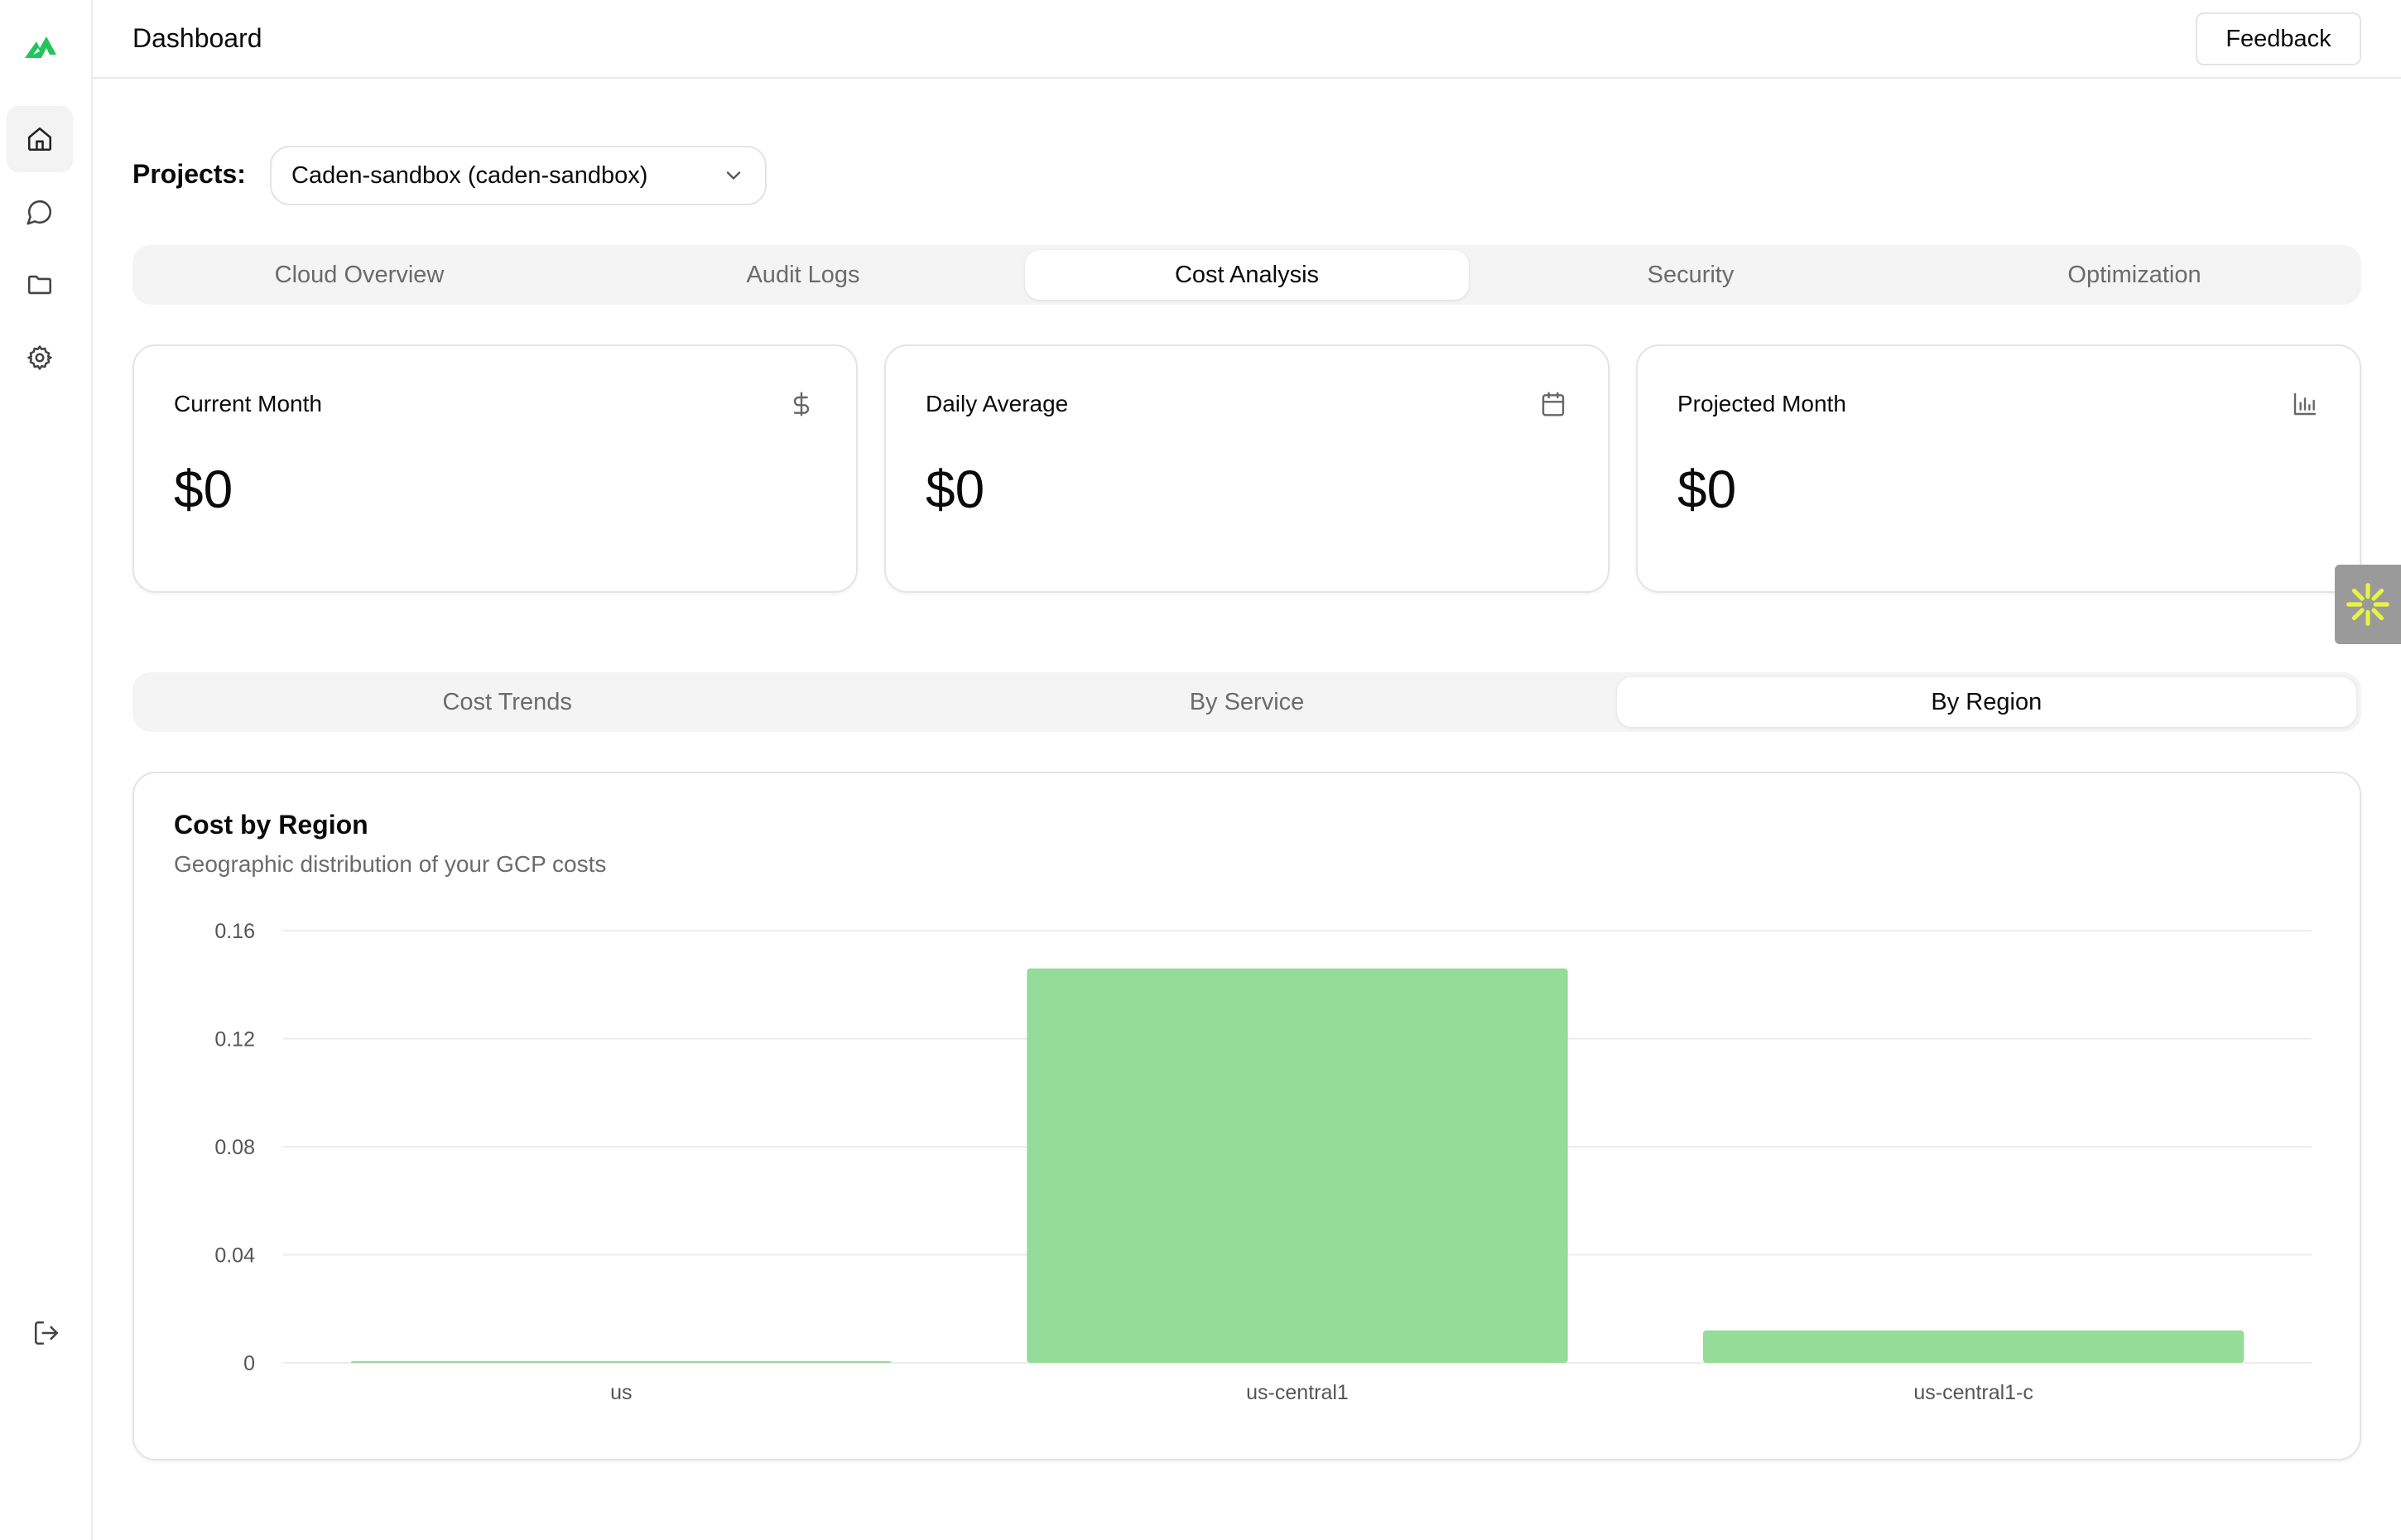  Describe the element at coordinates (997, 404) in the screenshot. I see `stat-label: Daily Average` at that location.